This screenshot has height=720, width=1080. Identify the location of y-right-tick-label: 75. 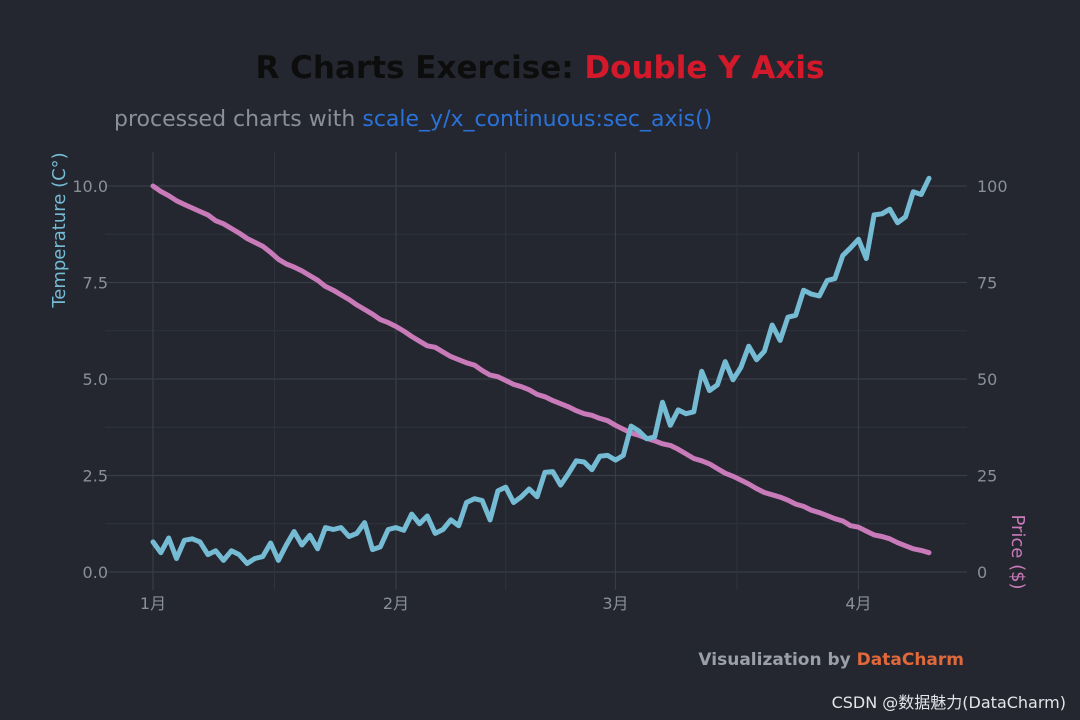
(987, 283).